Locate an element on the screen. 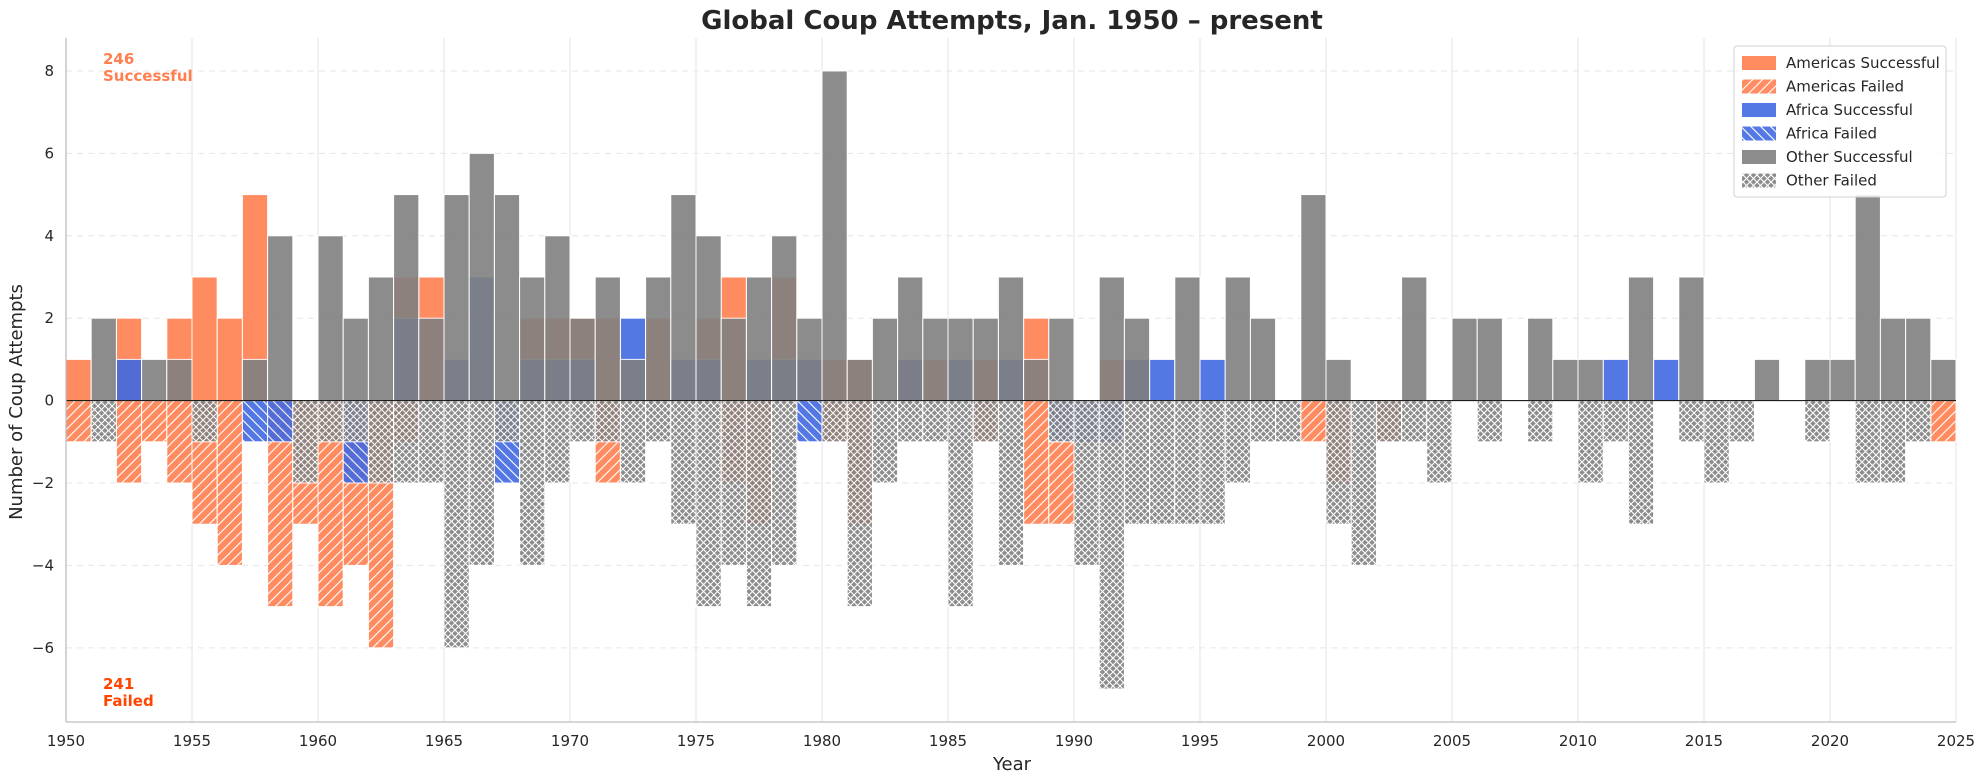 The height and width of the screenshot is (784, 1984). x-tick-label: 1985 is located at coordinates (948, 741).